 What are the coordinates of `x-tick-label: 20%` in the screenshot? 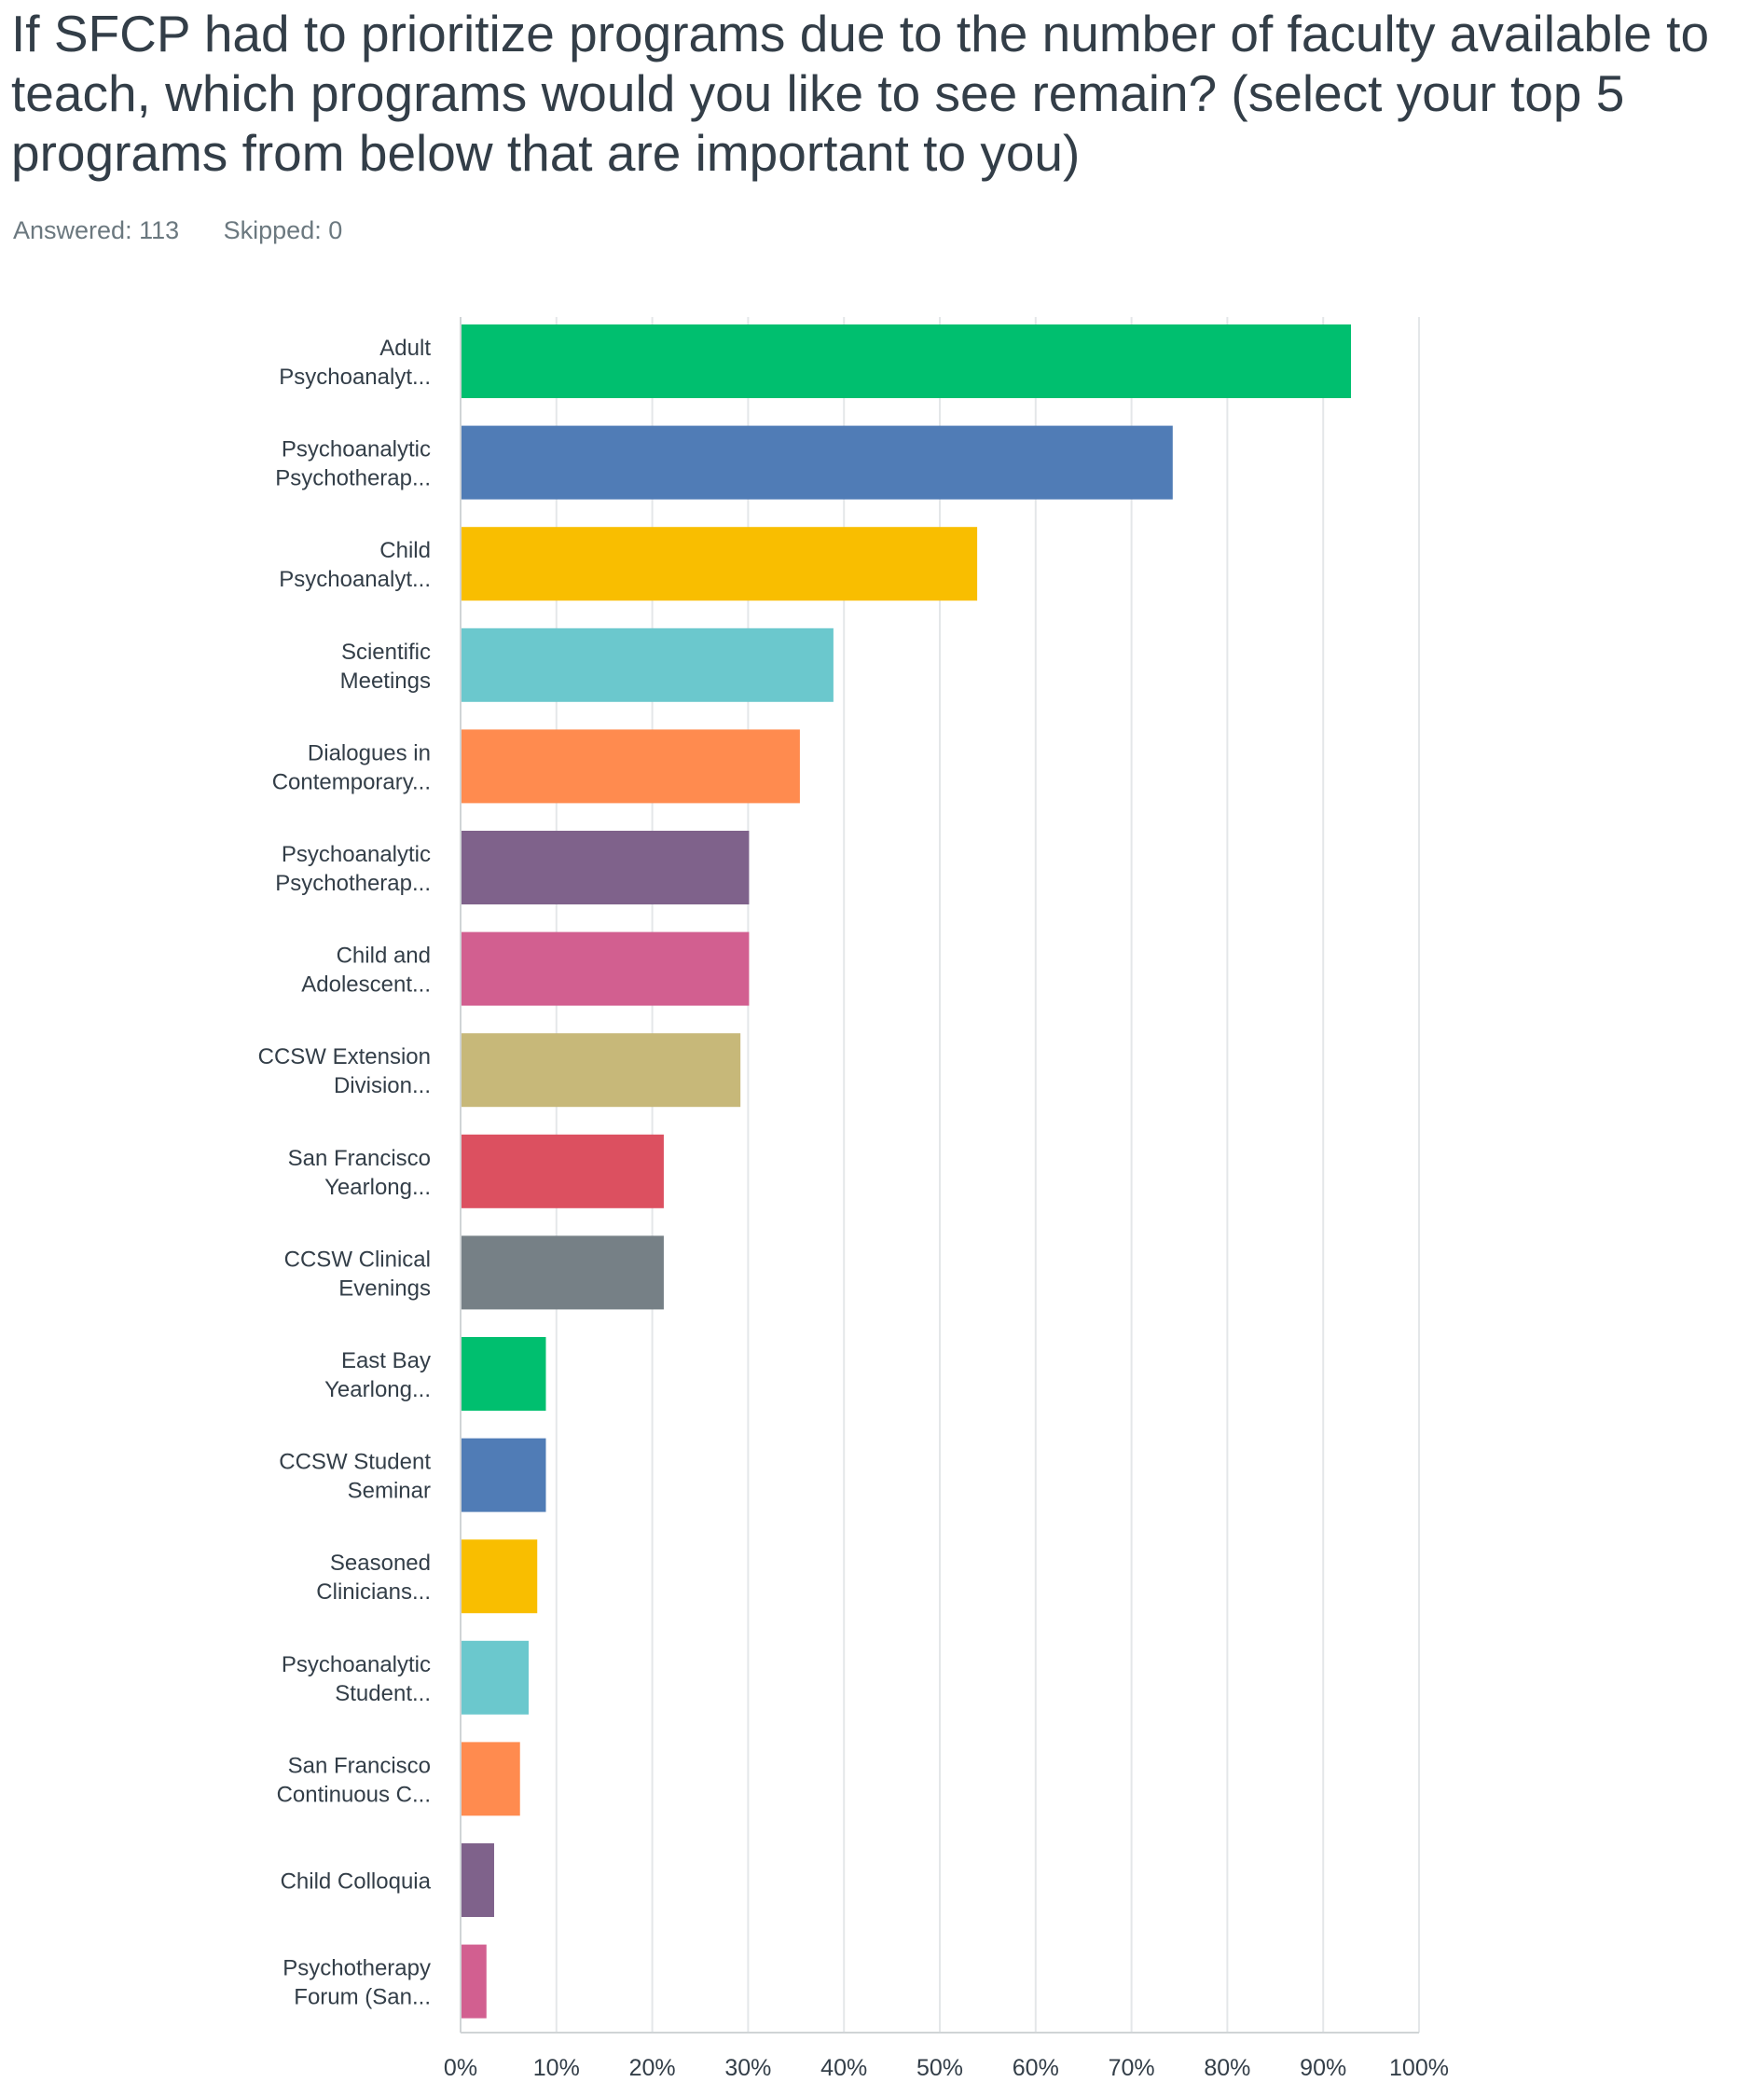 It's located at (652, 2068).